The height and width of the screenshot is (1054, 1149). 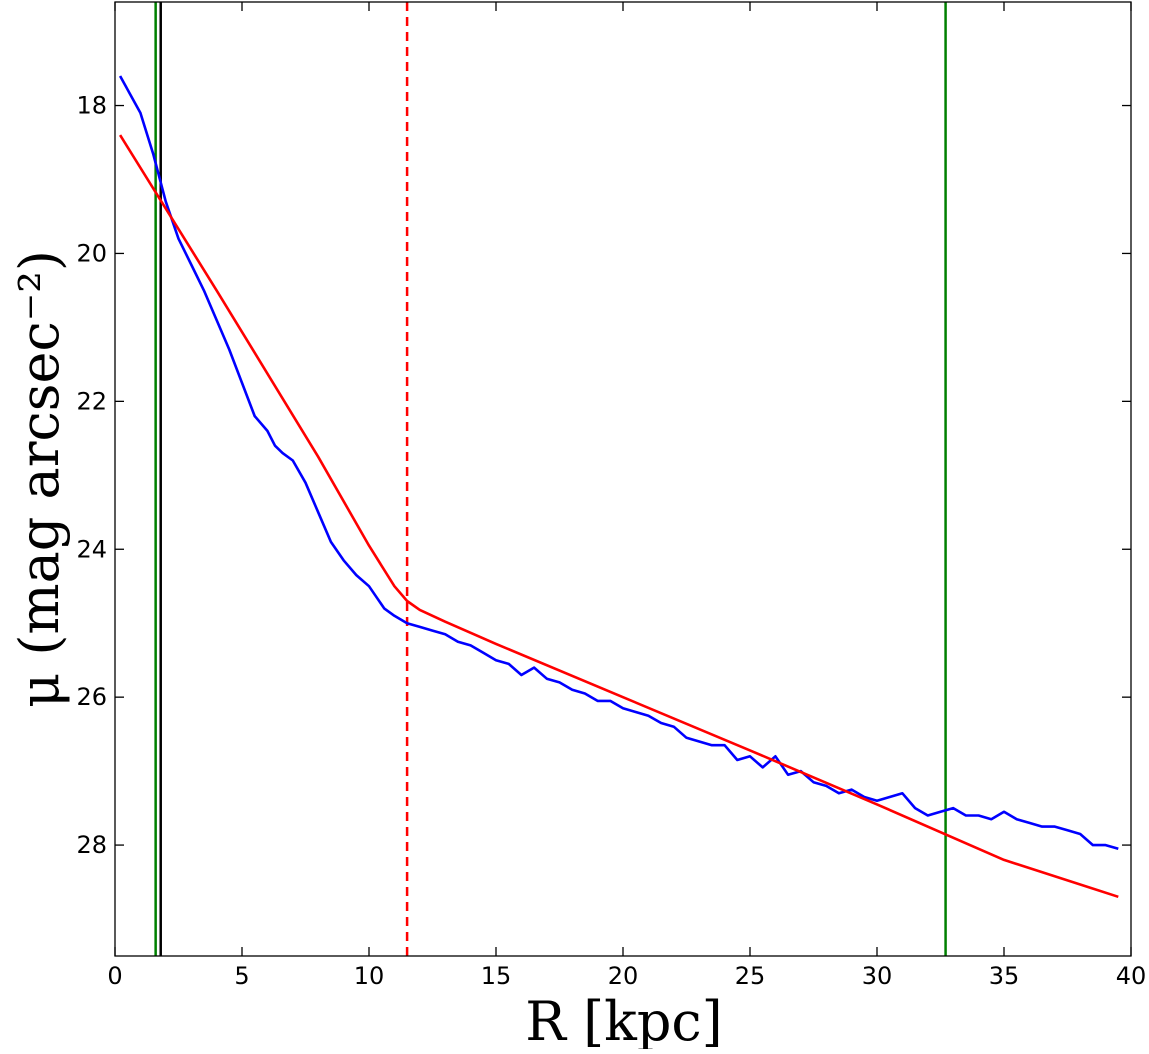 What do you see at coordinates (39, 479) in the screenshot?
I see `y-axis-title: μ (mag arcsec⁻²)` at bounding box center [39, 479].